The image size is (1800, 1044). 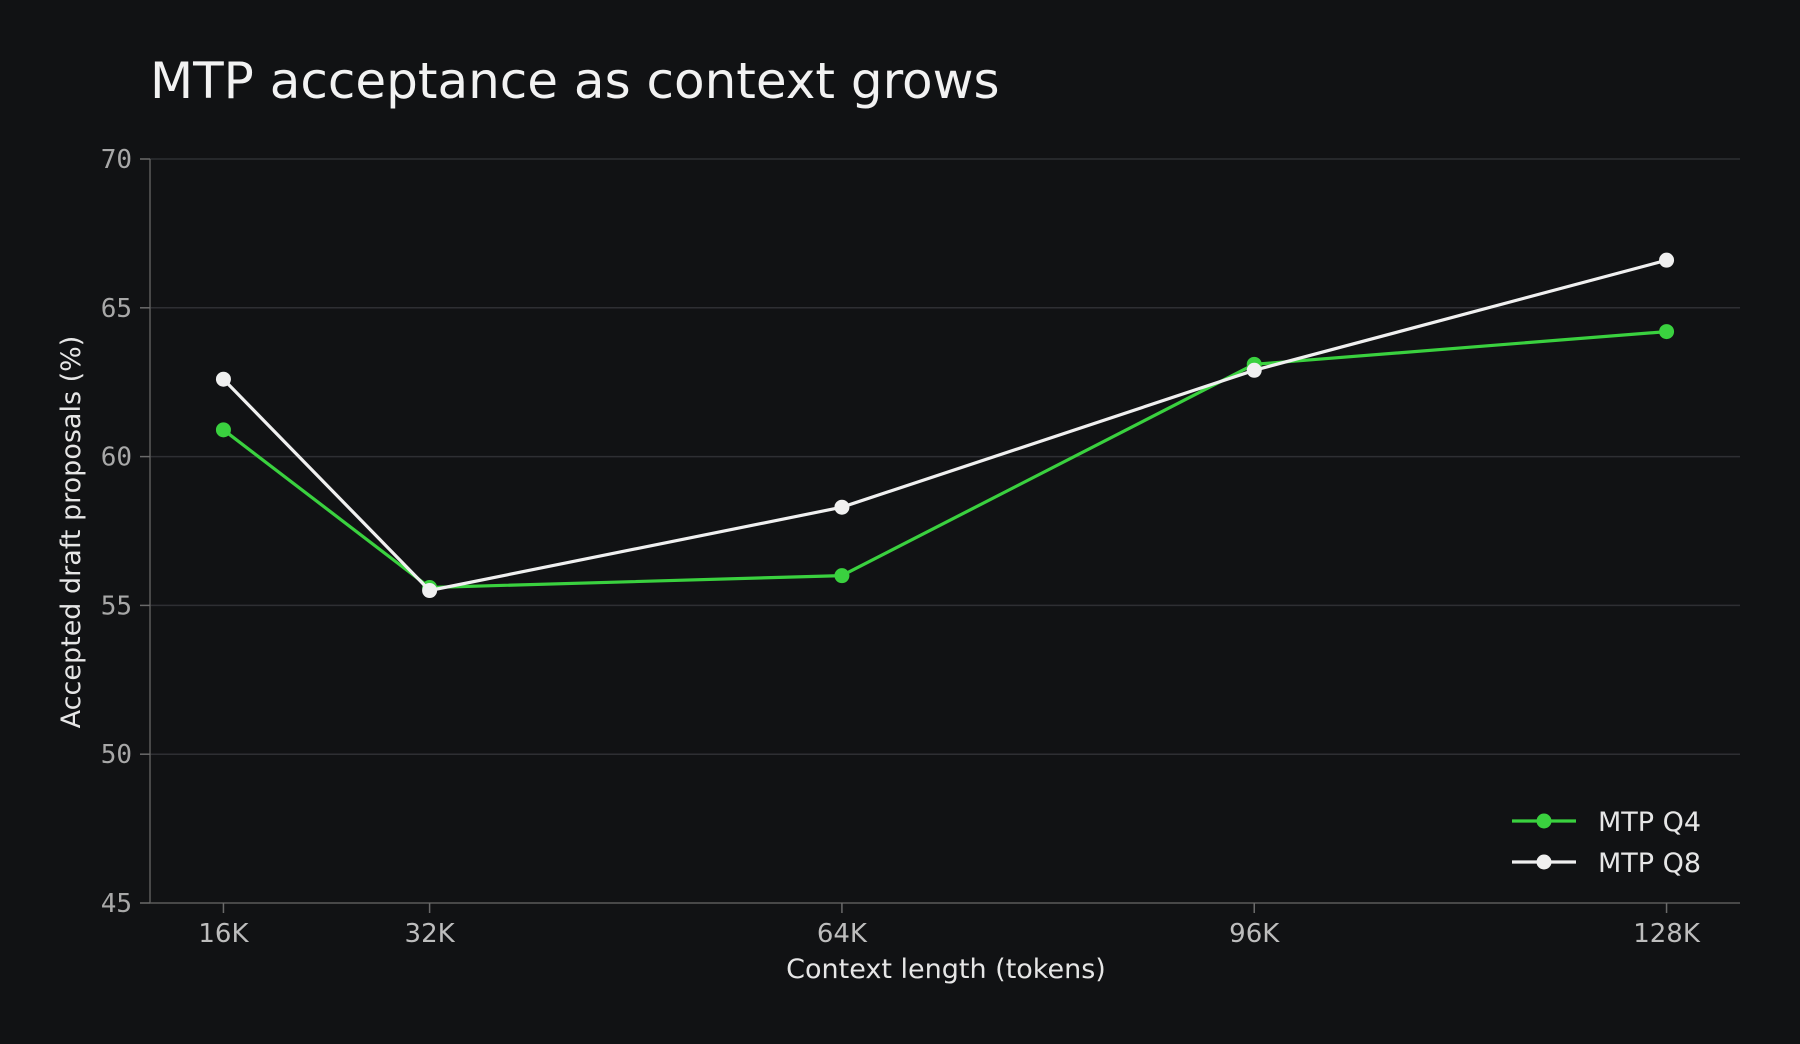 I want to click on legend-item: MTP Q8, so click(x=1606, y=863).